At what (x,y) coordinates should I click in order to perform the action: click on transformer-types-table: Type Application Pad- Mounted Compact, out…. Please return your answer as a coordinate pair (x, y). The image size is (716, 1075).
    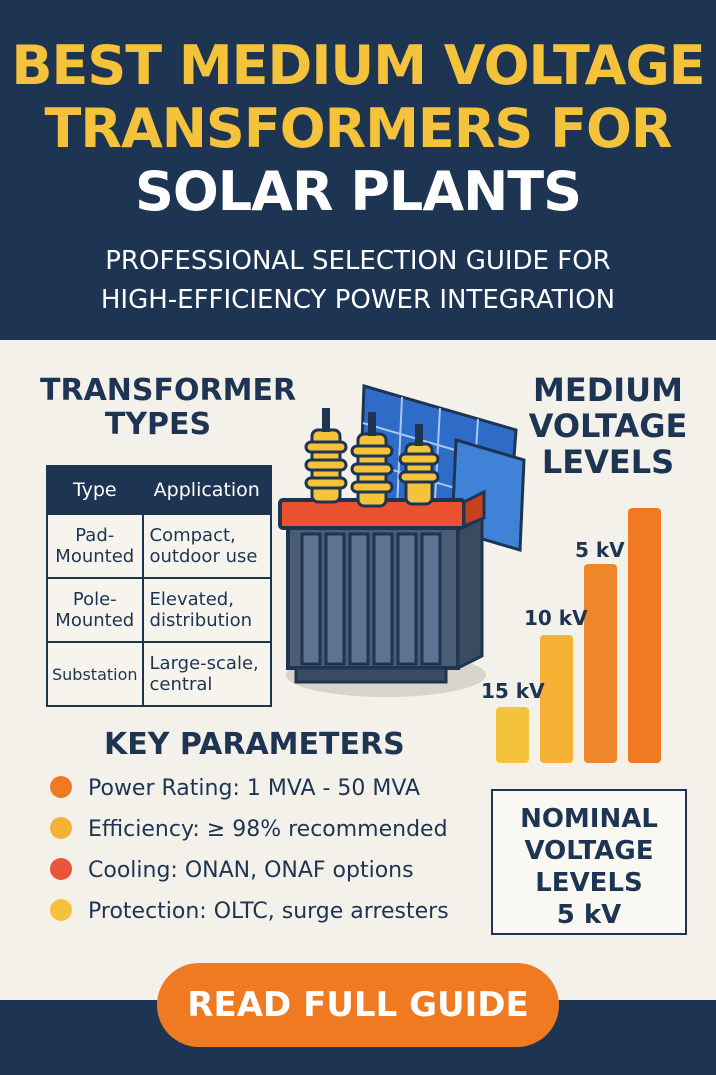
    Looking at the image, I should click on (159, 586).